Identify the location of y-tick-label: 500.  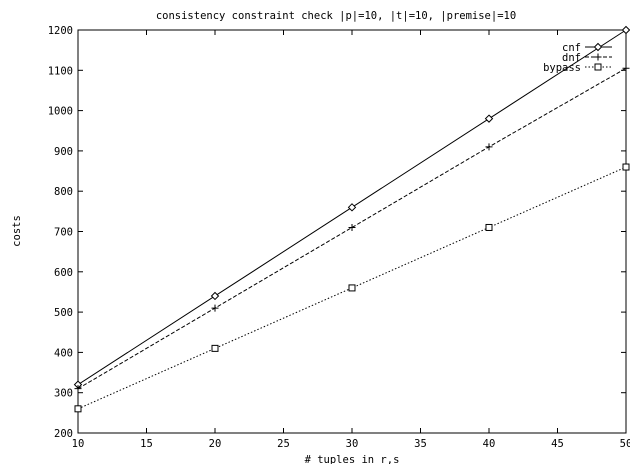
(63, 313).